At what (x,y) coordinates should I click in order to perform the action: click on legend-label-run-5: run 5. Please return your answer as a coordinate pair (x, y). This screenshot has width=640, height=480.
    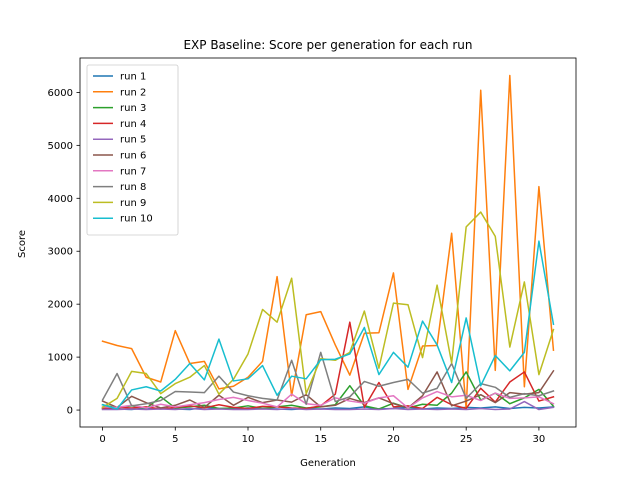
    Looking at the image, I should click on (133, 140).